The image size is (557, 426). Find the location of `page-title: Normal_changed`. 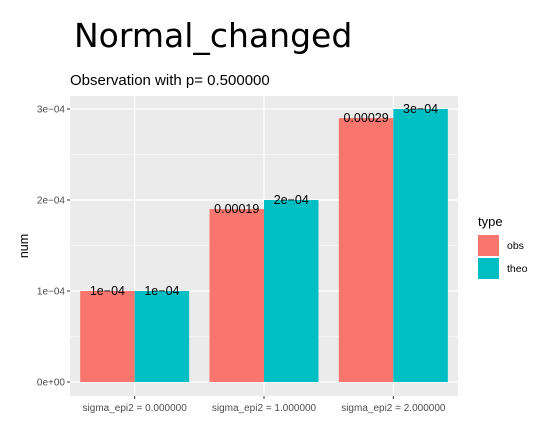

page-title: Normal_changed is located at coordinates (213, 35).